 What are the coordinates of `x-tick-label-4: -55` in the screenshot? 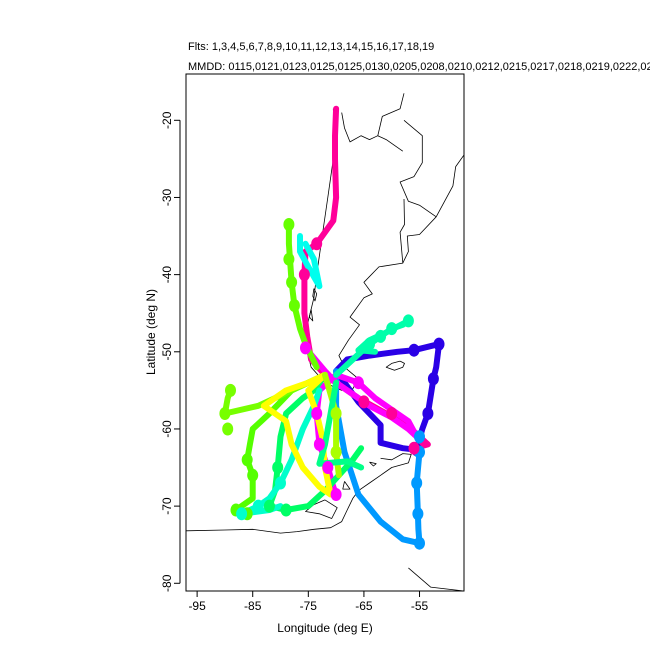 It's located at (420, 606).